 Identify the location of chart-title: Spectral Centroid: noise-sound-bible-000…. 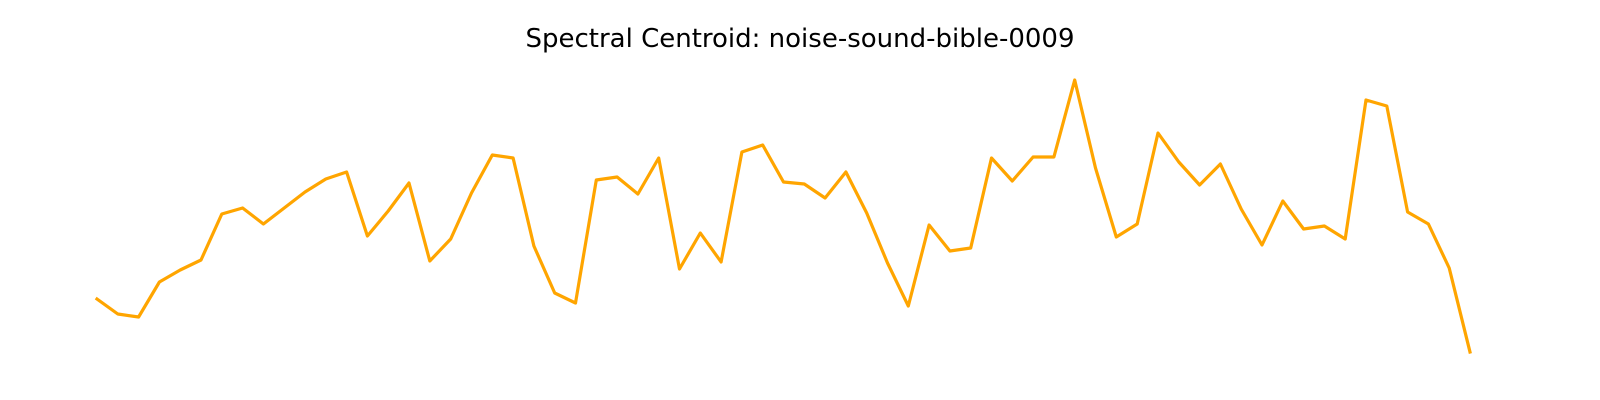
(800, 39).